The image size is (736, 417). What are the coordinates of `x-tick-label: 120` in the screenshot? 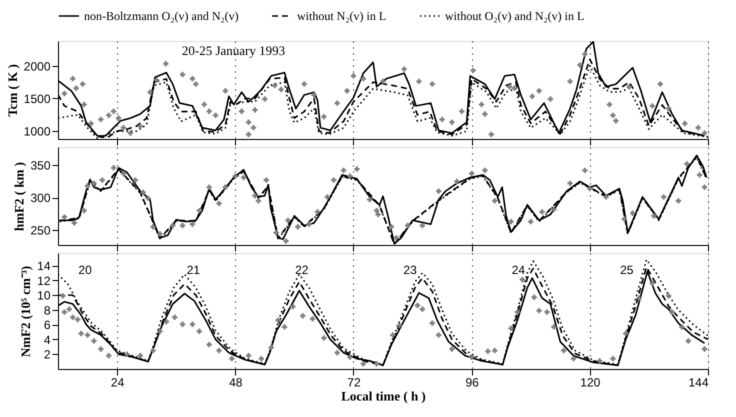 It's located at (590, 383).